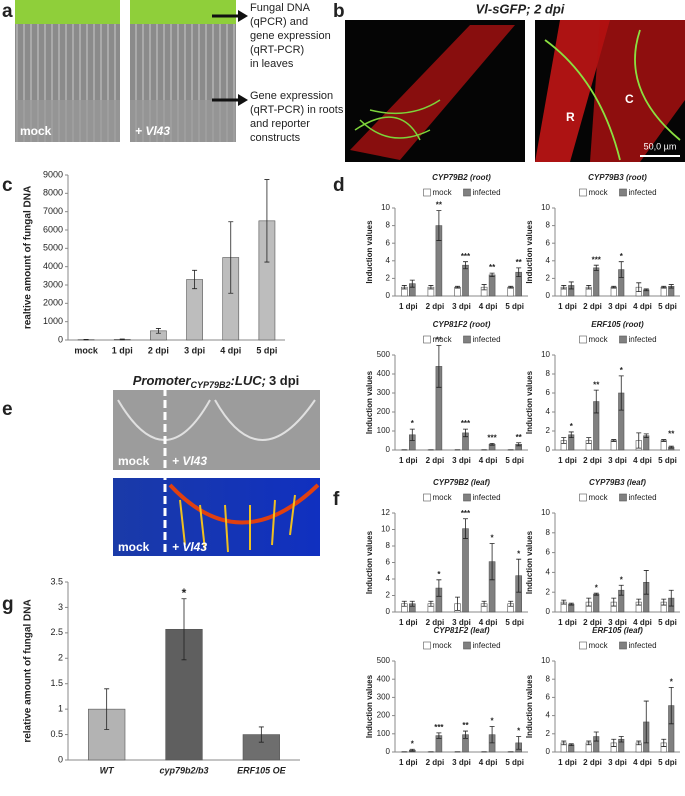 Image resolution: width=685 pixels, height=796 pixels. I want to click on x-tick-label: ERF105 OE, so click(262, 770).